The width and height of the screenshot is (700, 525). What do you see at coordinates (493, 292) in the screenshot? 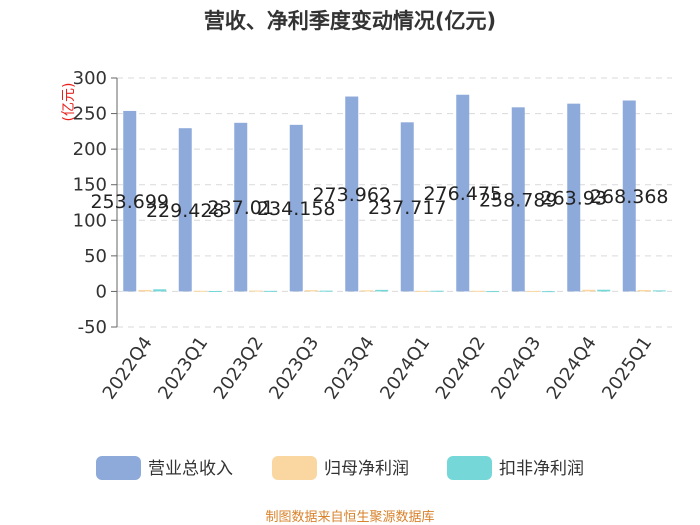
I see `bar-扣非净利润-2024Q2` at bounding box center [493, 292].